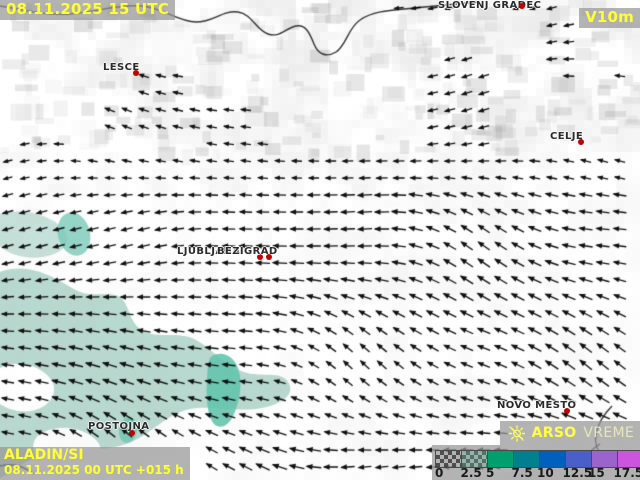 The height and width of the screenshot is (480, 640). I want to click on legend-tick-labels: 0 2.5 5 7.5 10 12.5 15 17.5, so click(537, 473).